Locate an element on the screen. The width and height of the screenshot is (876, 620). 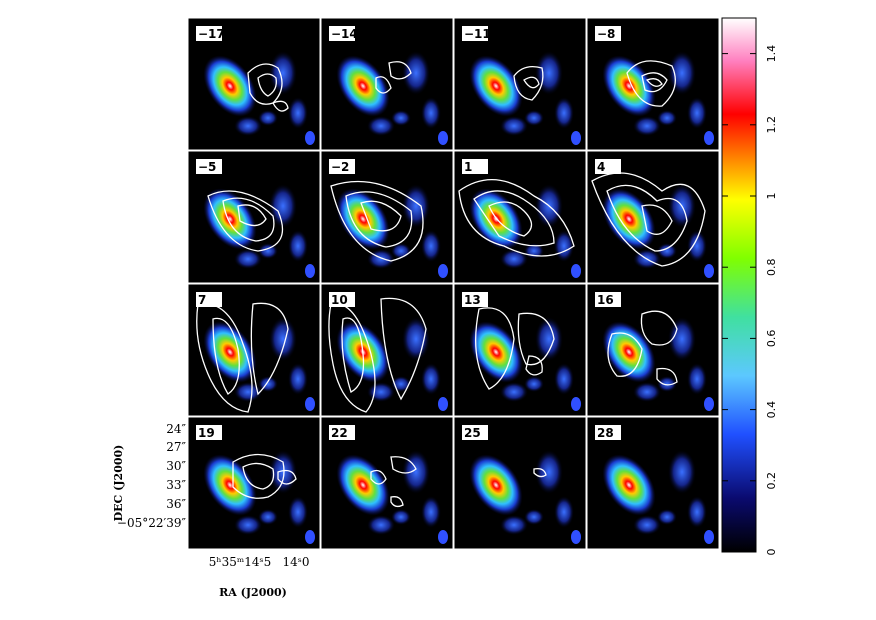
dec-tick-label: 33″ is located at coordinates (176, 485).